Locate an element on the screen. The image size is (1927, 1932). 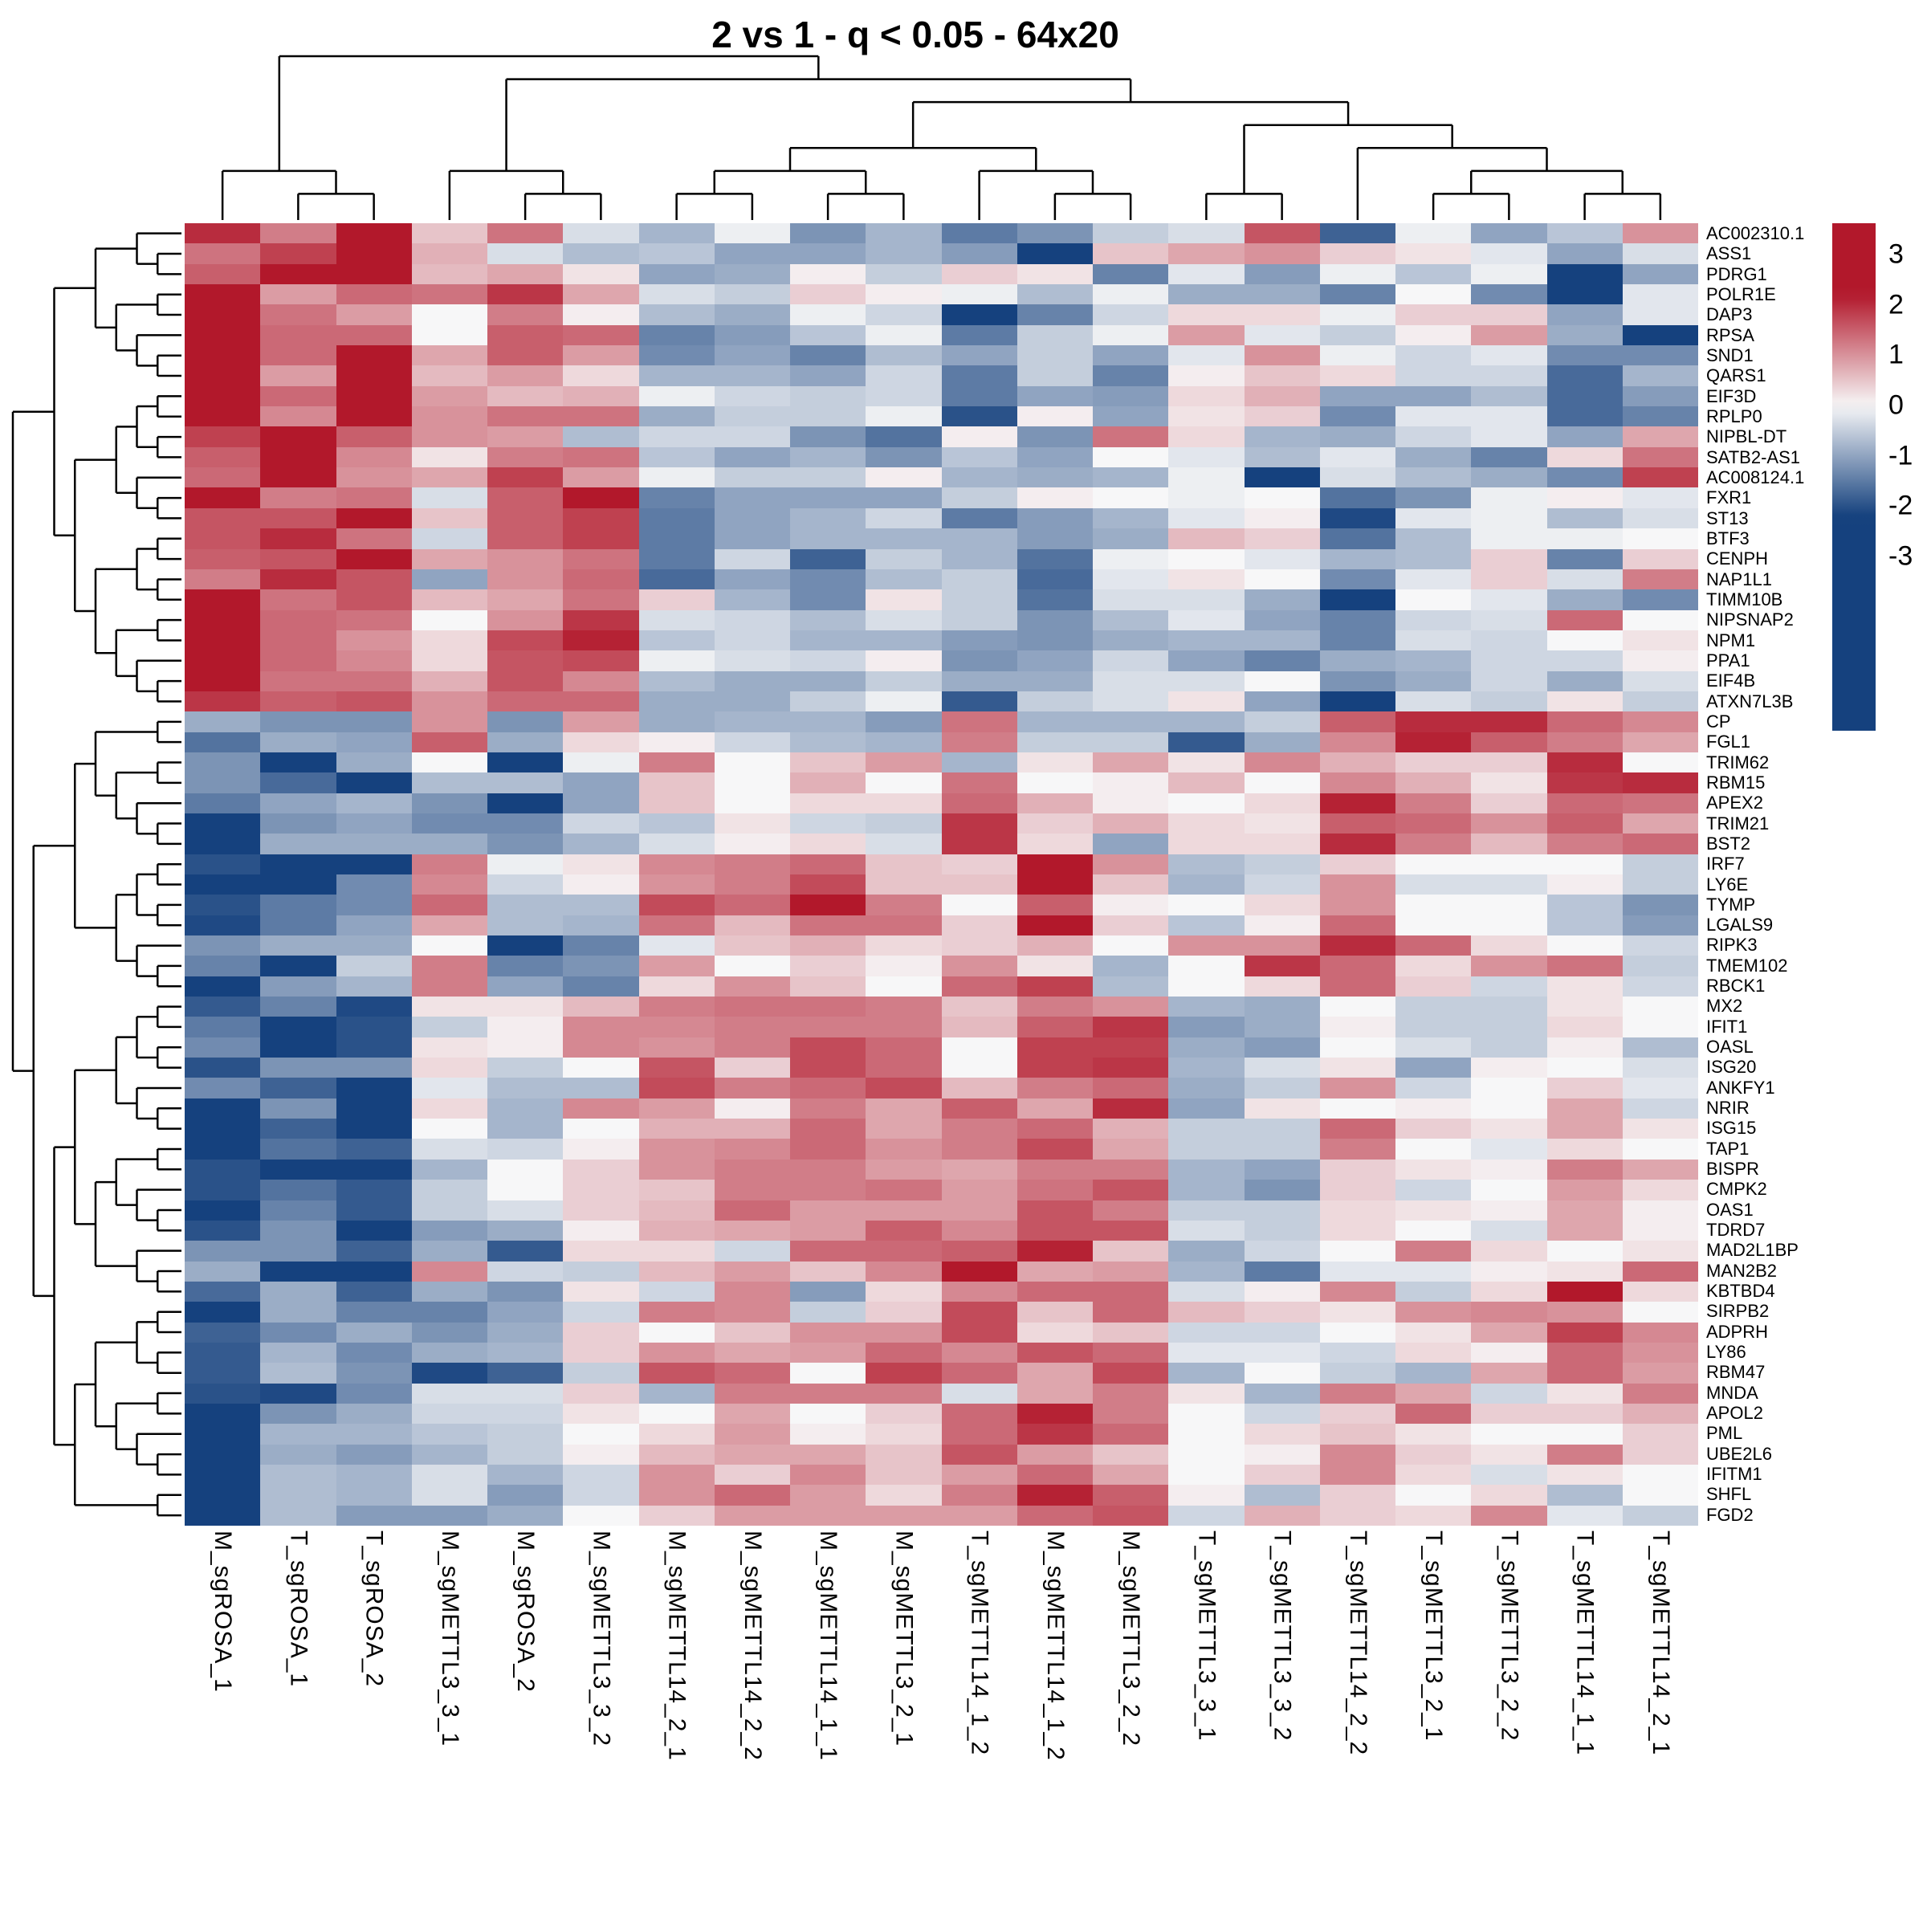
col-label: T_sgMETTL14_1_2 is located at coordinates (979, 1643).